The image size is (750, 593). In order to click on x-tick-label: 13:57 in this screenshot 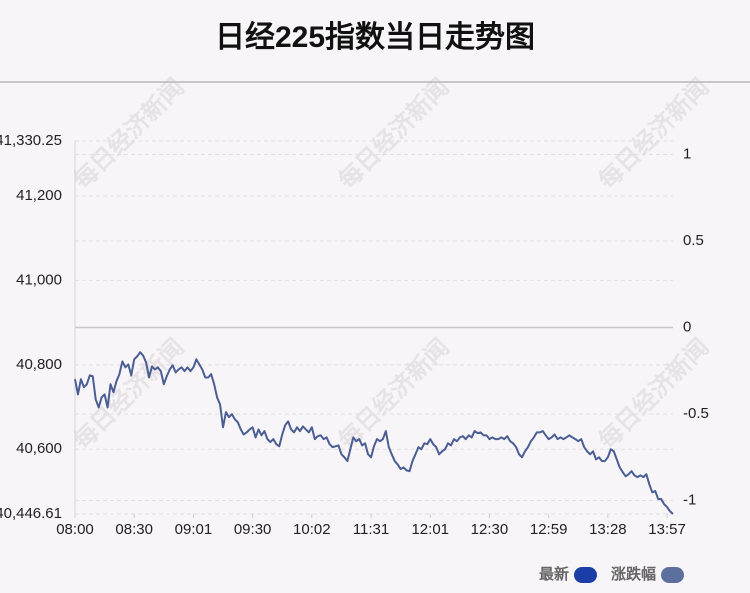, I will do `click(667, 529)`.